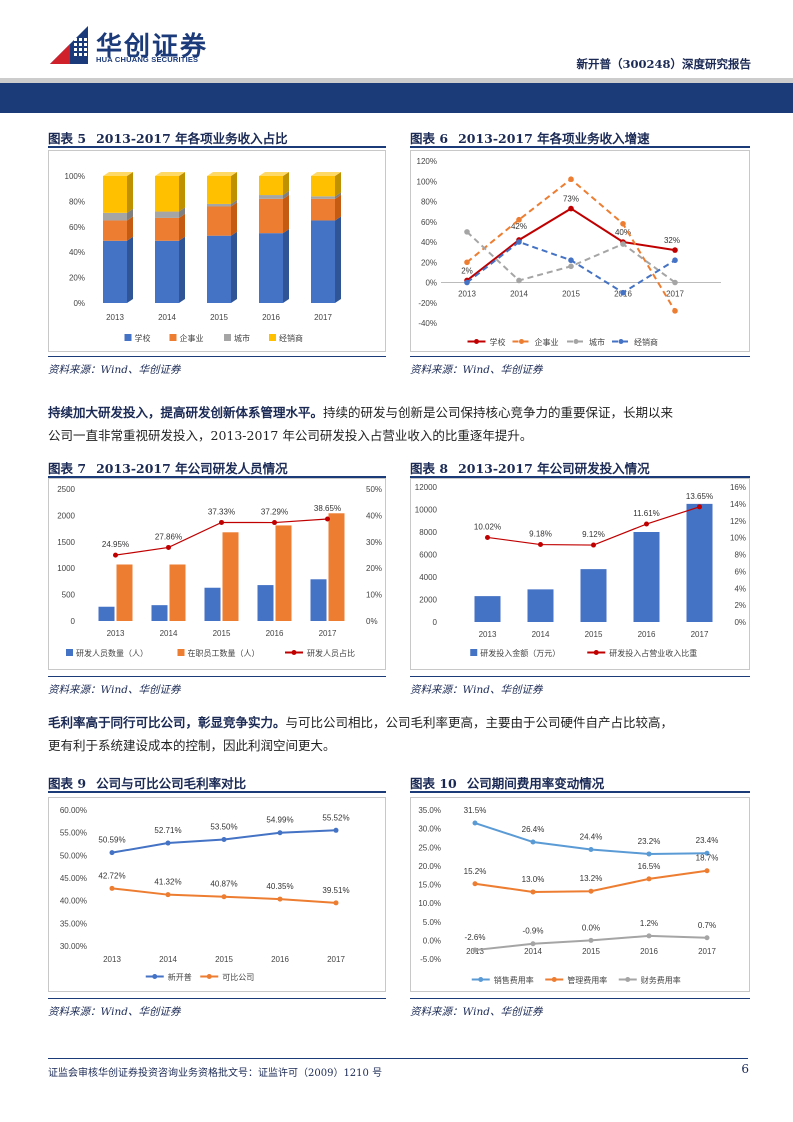 The width and height of the screenshot is (793, 1122). What do you see at coordinates (67, 138) in the screenshot?
I see `figure-5-label: 图表 5` at bounding box center [67, 138].